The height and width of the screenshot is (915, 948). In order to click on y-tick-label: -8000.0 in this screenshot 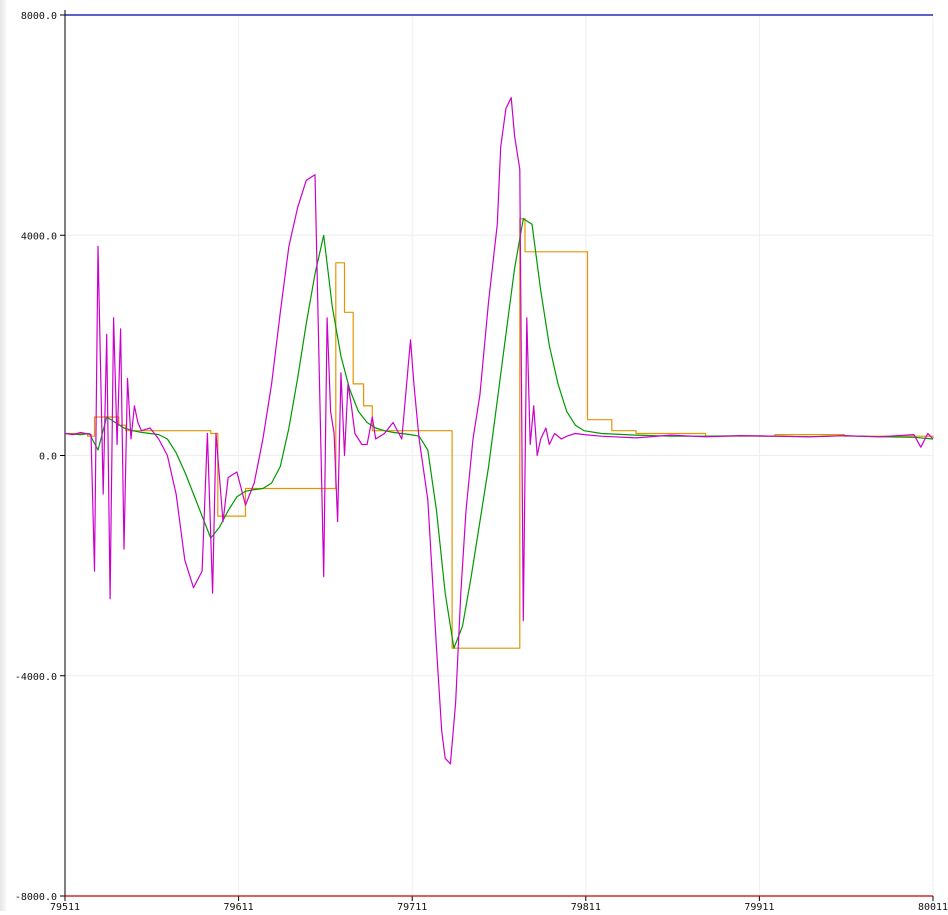, I will do `click(36, 897)`.